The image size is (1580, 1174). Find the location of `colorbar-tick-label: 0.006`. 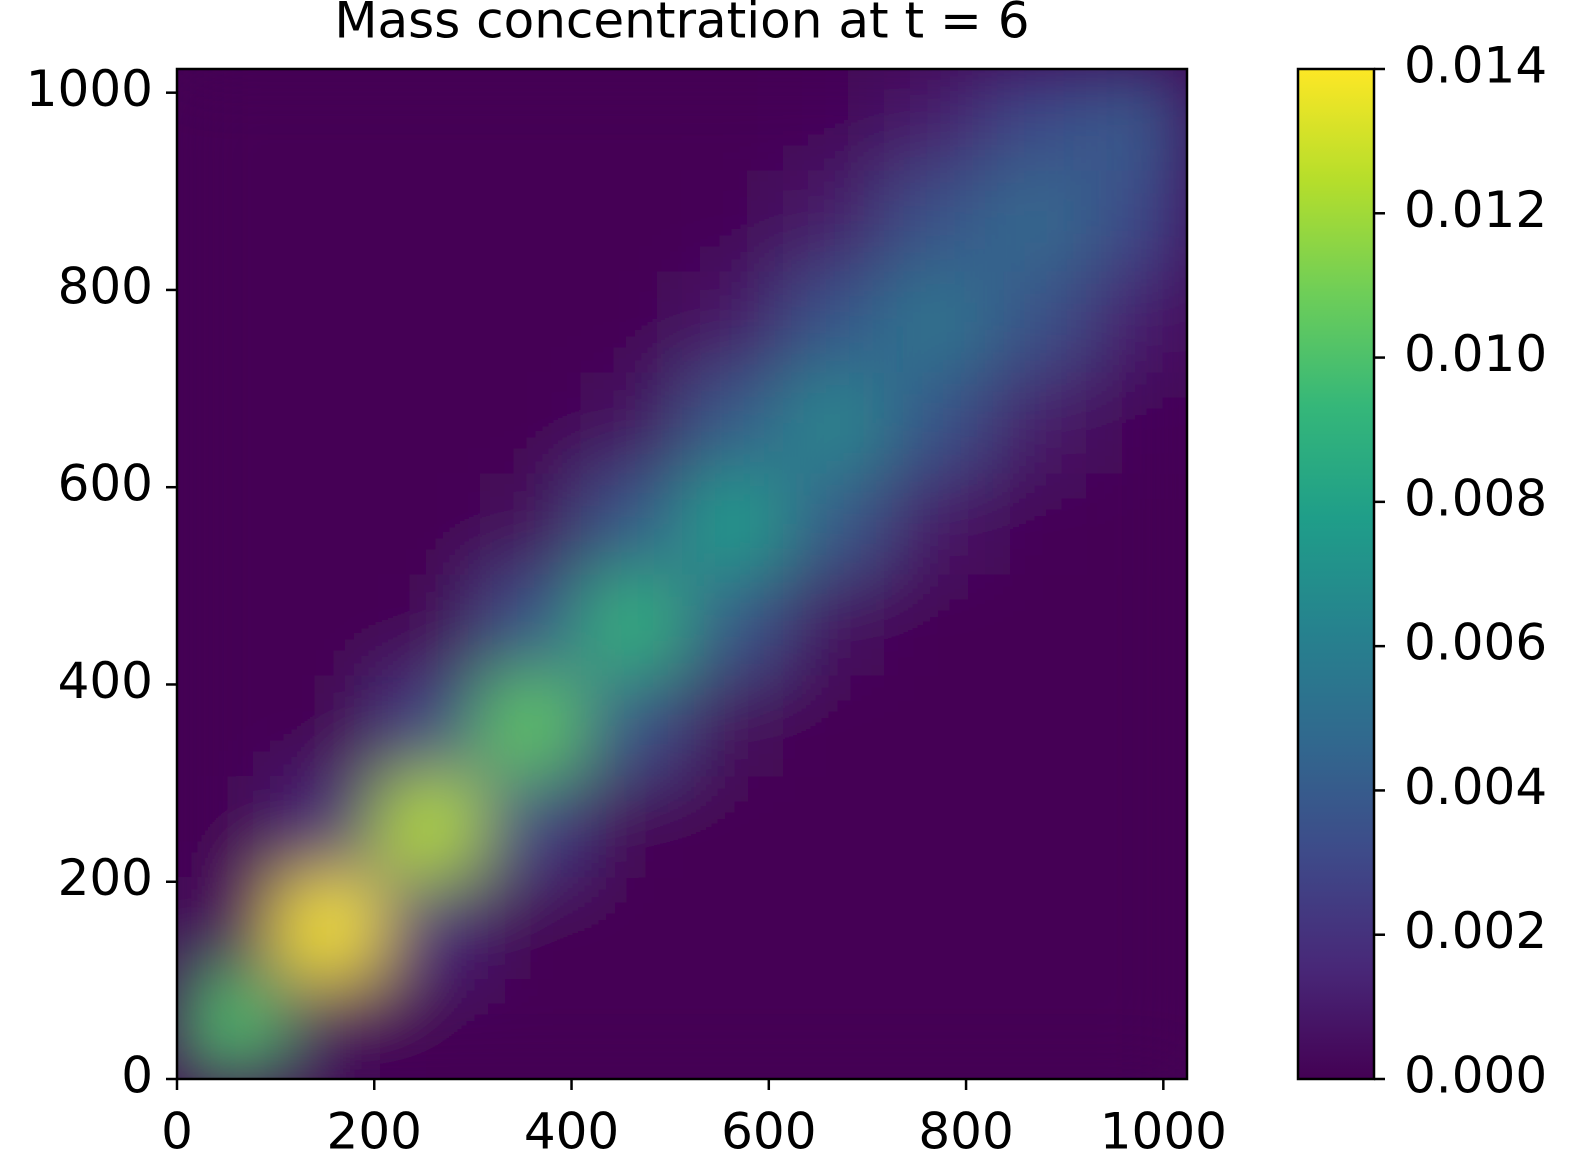

colorbar-tick-label: 0.006 is located at coordinates (1475, 643).